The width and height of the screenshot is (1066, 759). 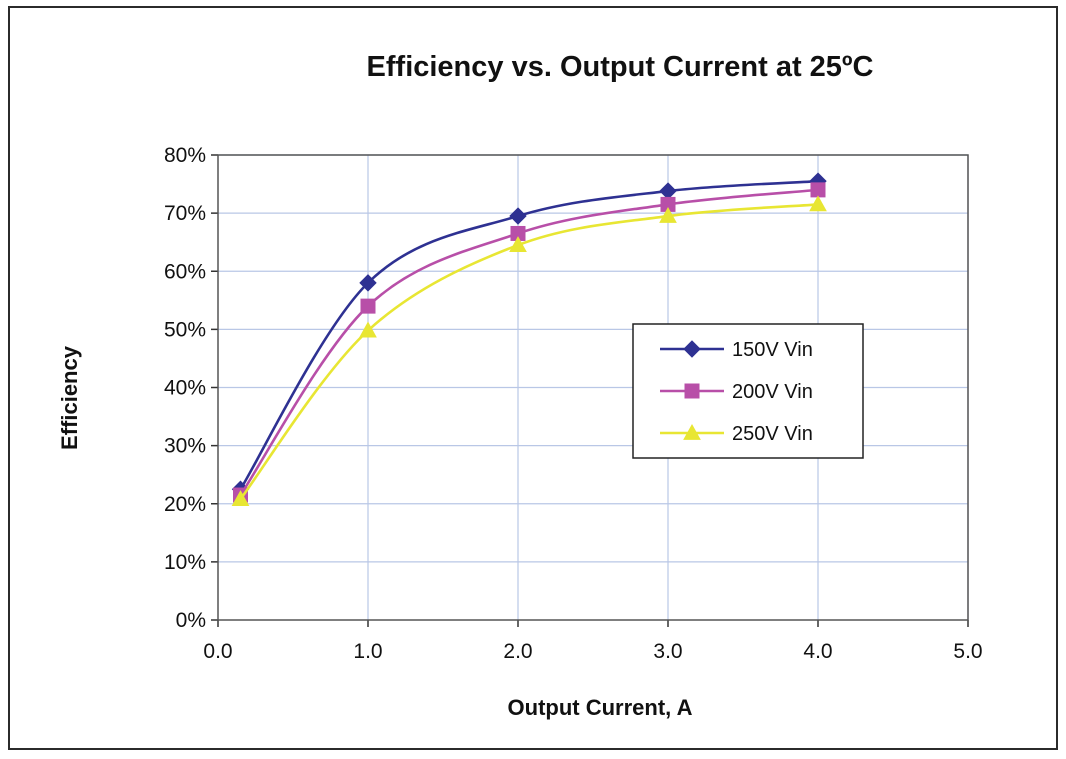 I want to click on y-tick-label: 80%, so click(x=185, y=155).